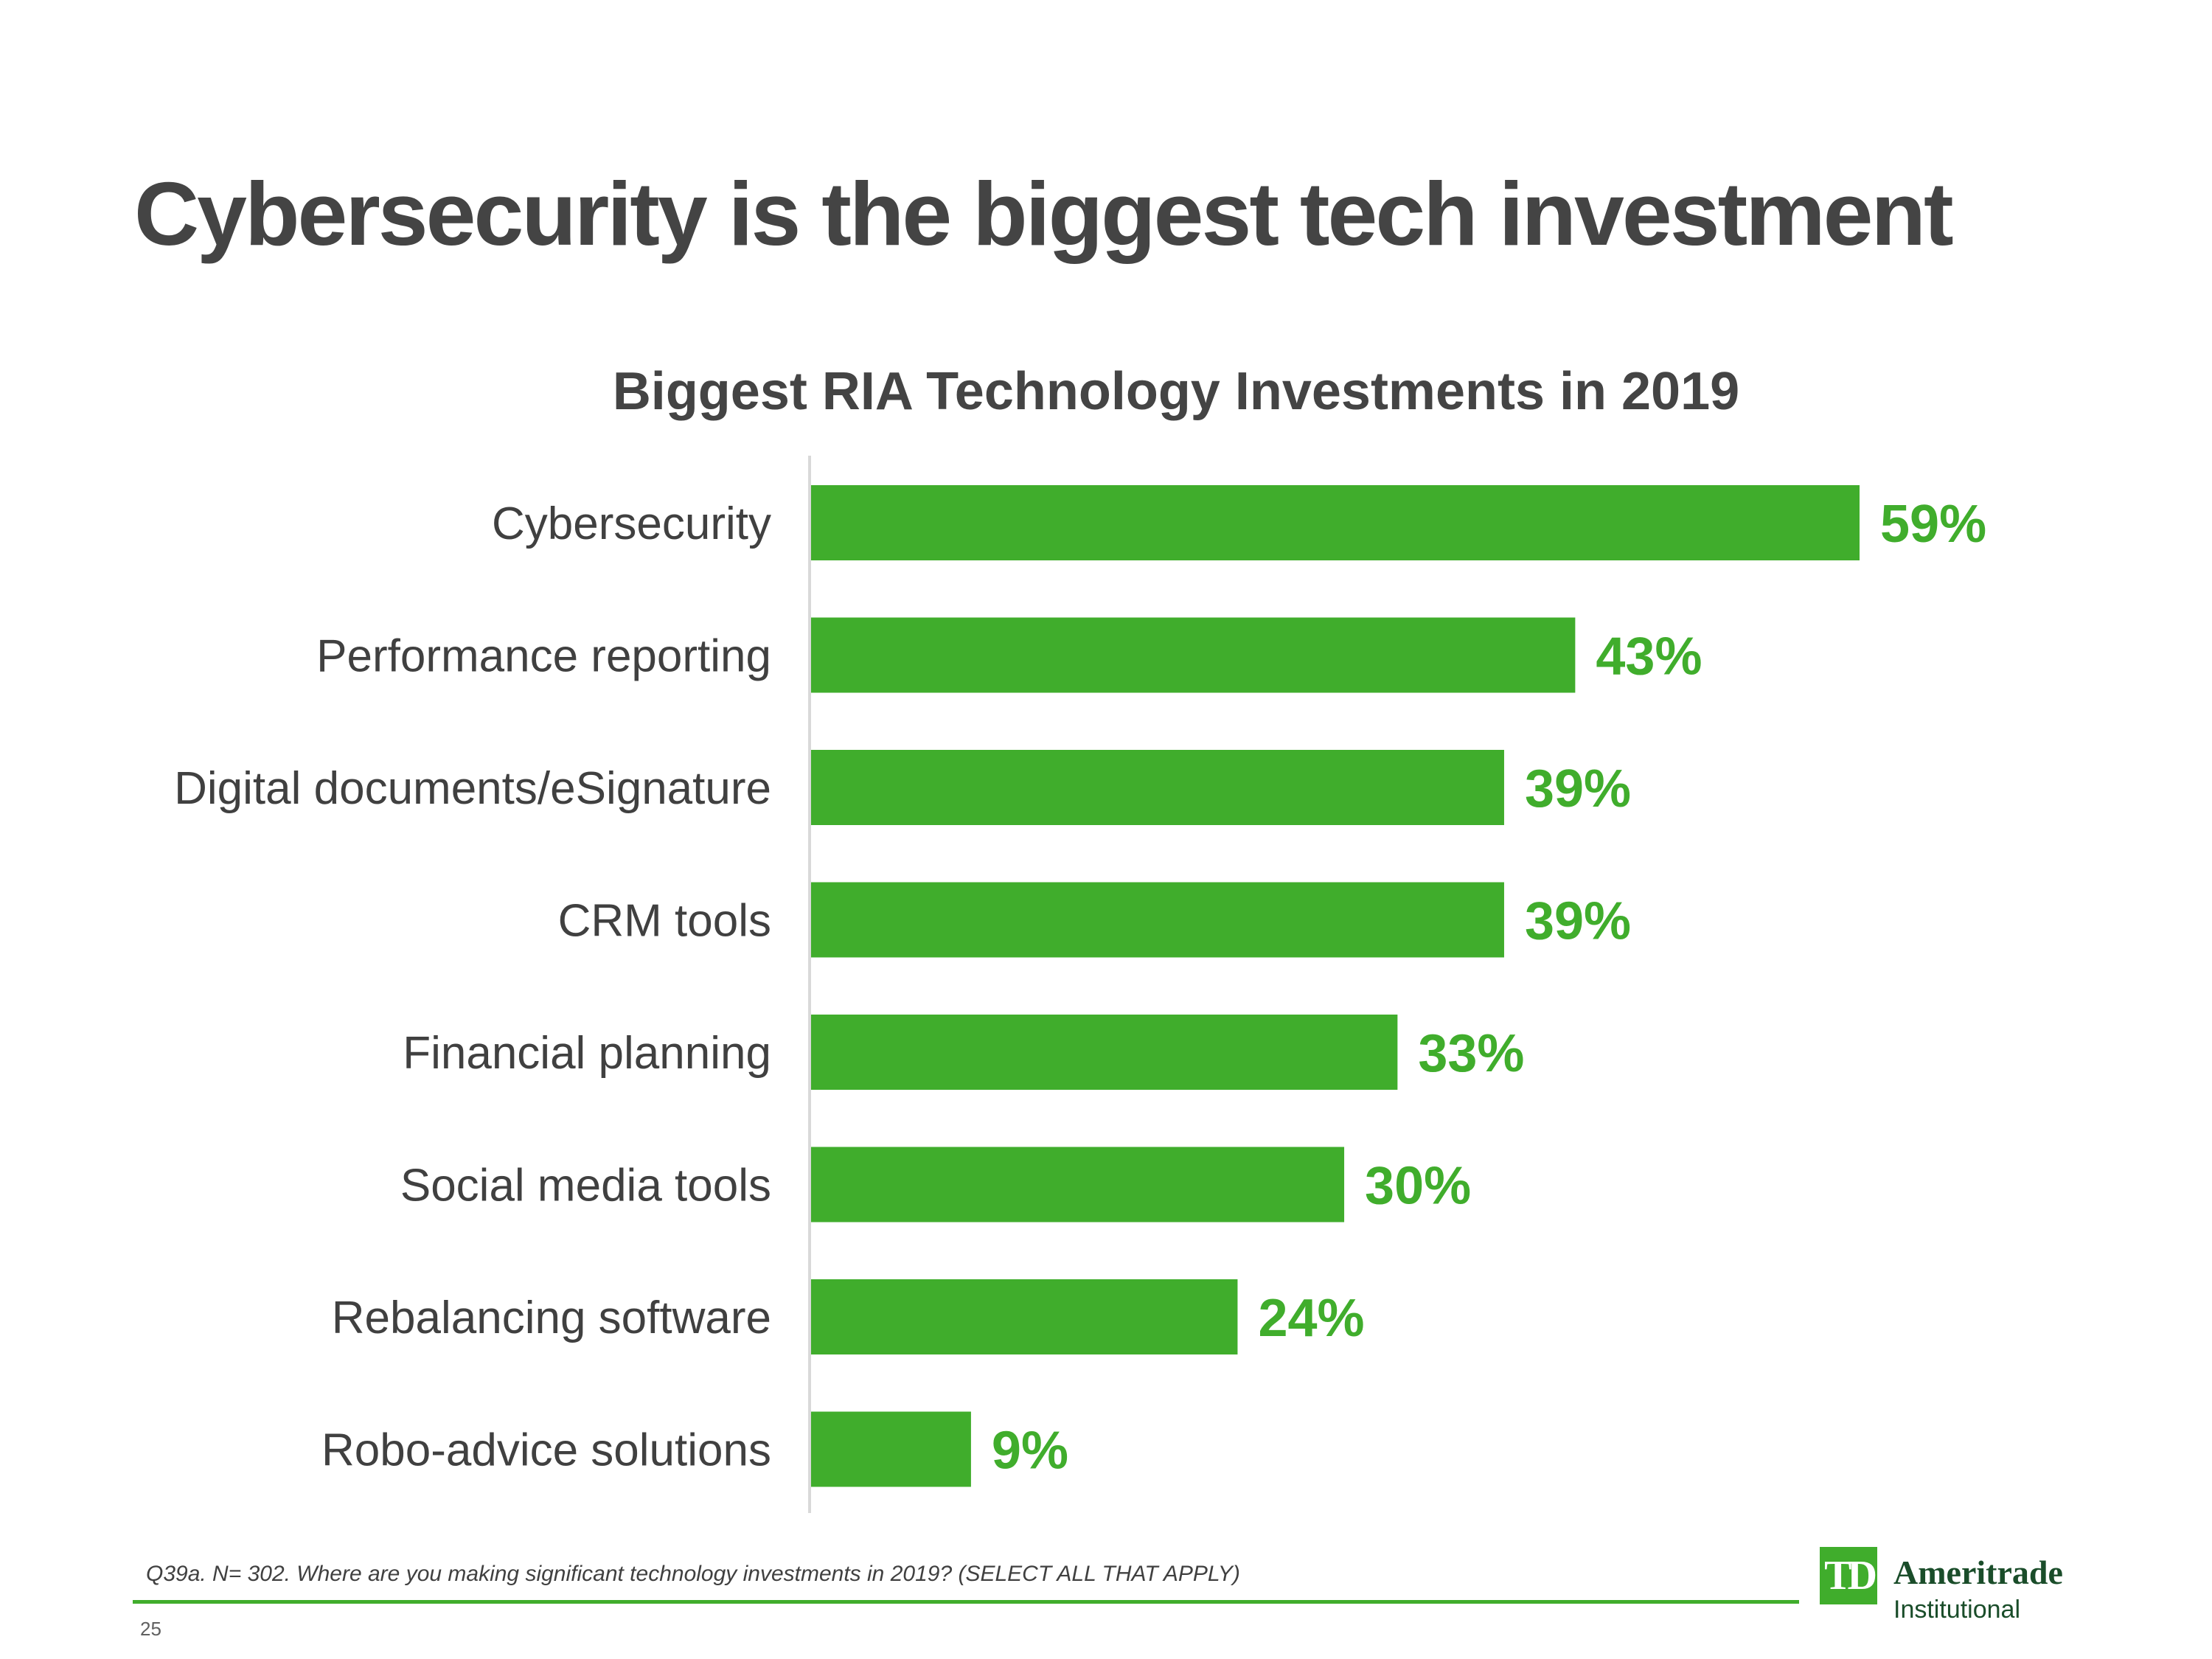  I want to click on value-label: 33%, so click(1471, 1053).